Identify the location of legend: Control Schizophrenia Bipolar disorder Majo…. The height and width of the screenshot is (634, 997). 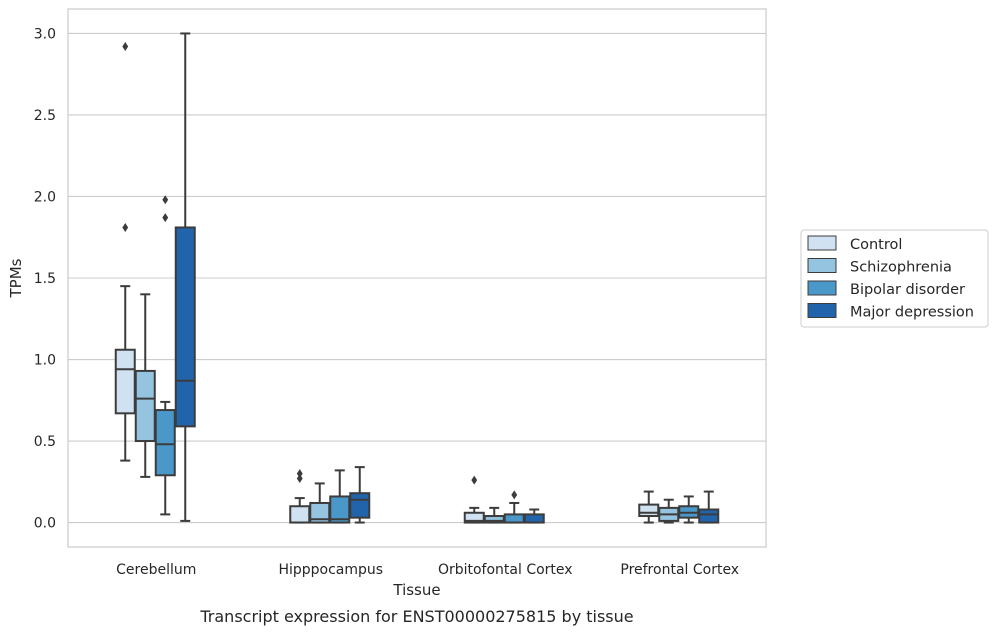
(894, 278).